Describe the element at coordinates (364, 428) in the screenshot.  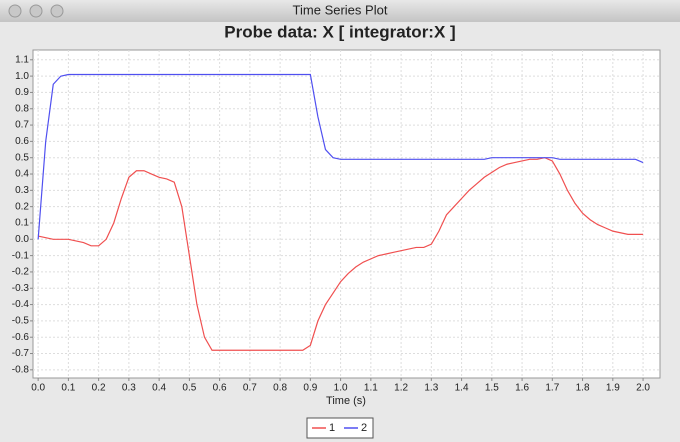
I see `legend-label: 2` at that location.